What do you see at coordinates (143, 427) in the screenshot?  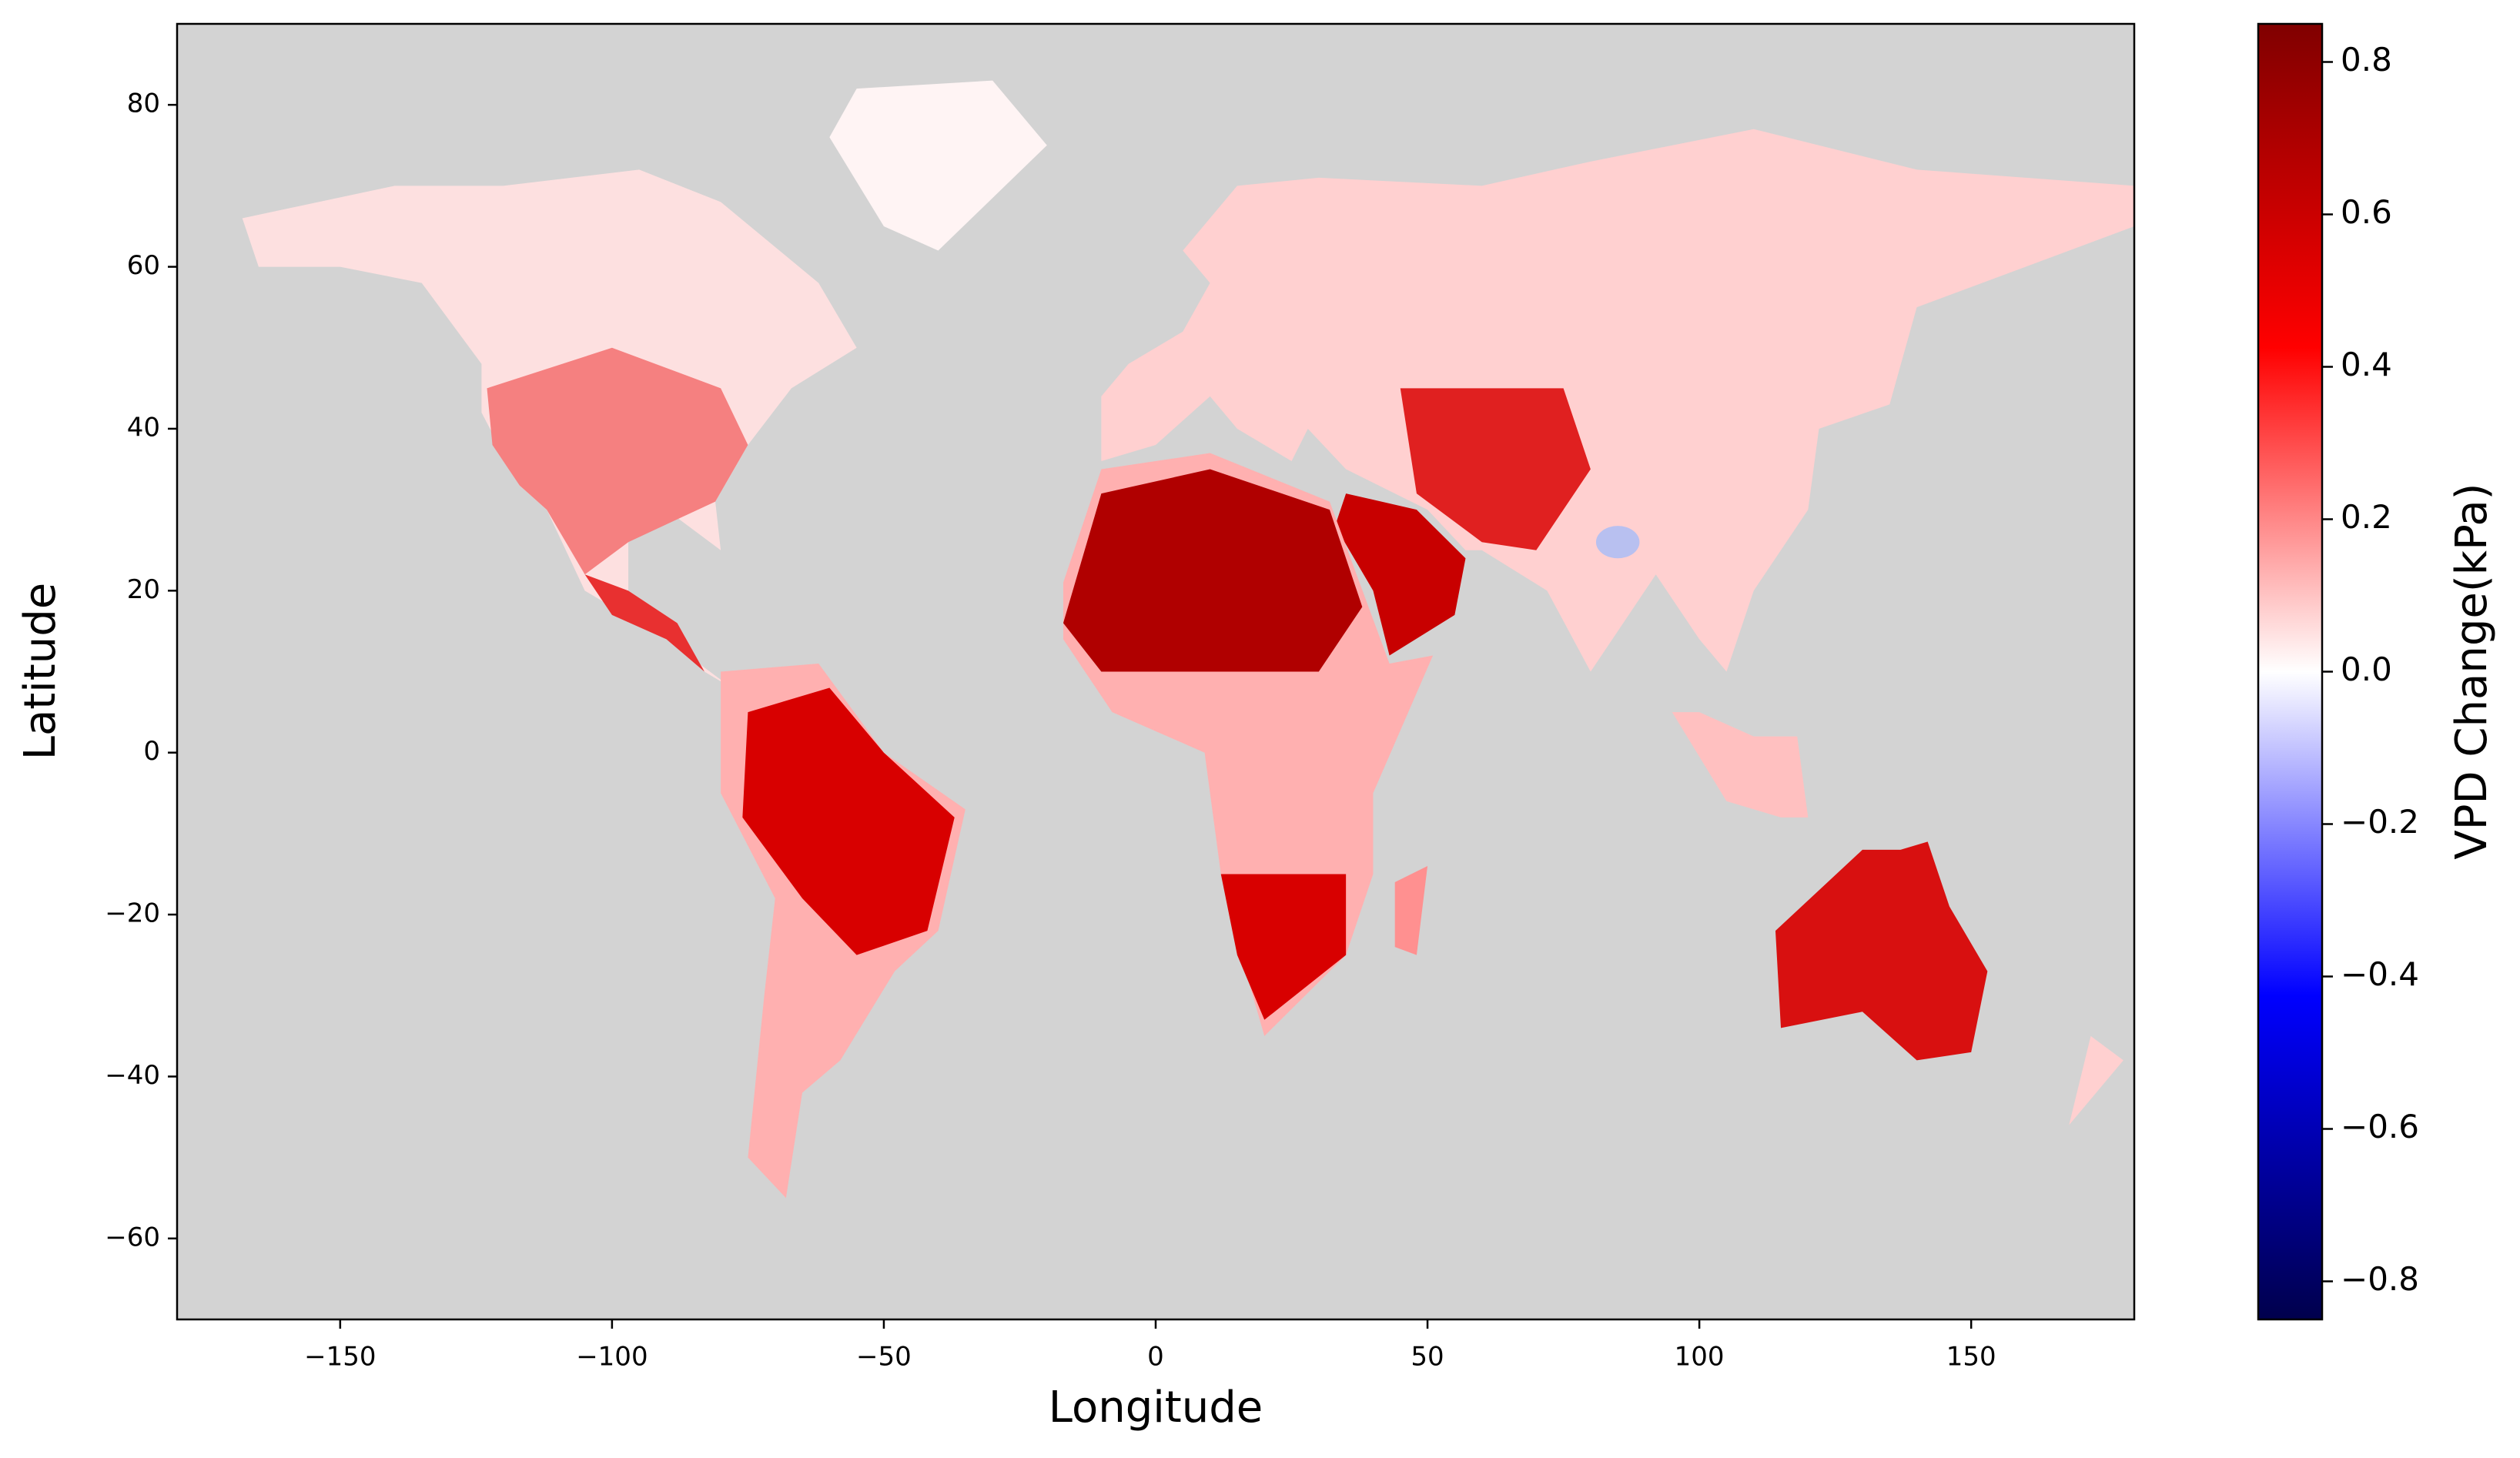 I see `y-tick-label: 40` at bounding box center [143, 427].